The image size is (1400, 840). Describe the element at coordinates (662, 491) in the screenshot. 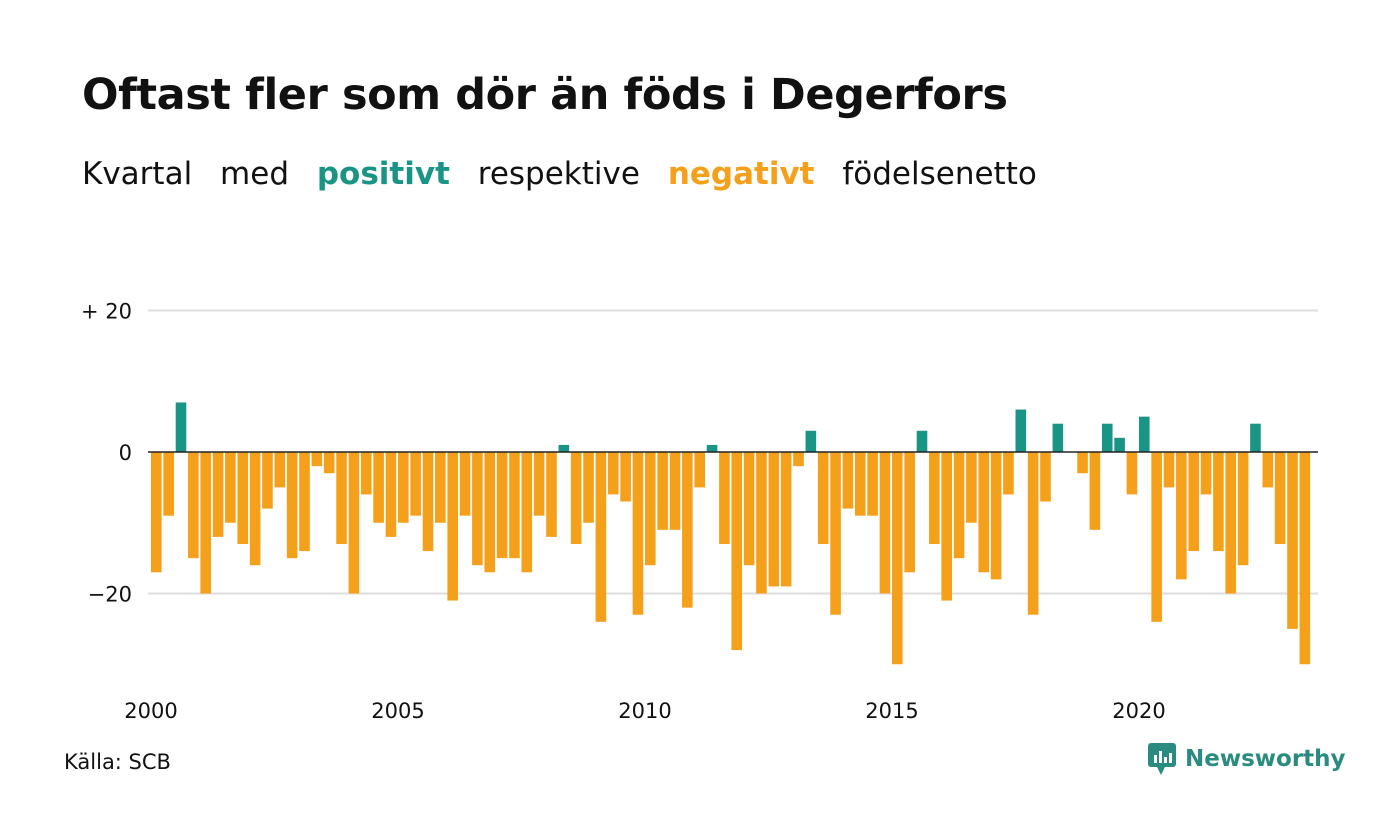

I see `bar-2010-q2` at that location.